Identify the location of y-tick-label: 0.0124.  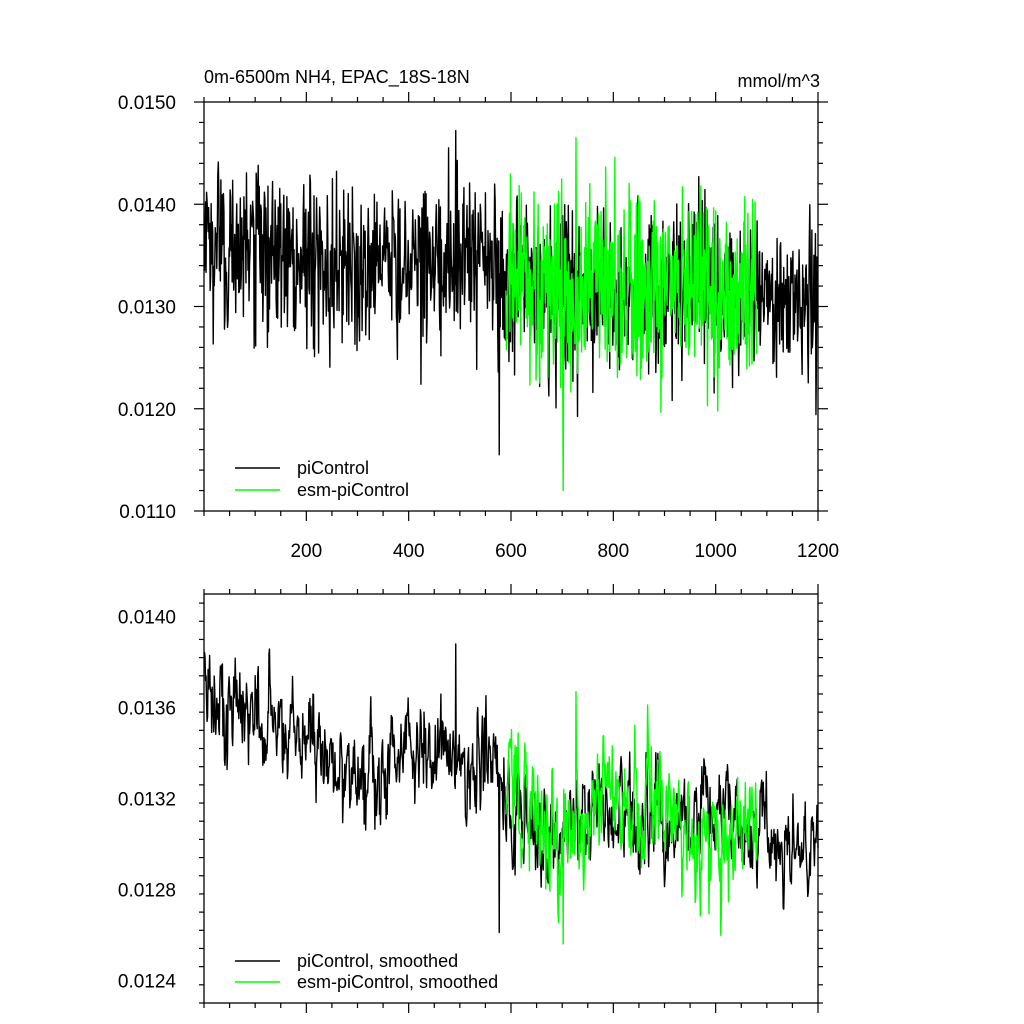
(147, 981).